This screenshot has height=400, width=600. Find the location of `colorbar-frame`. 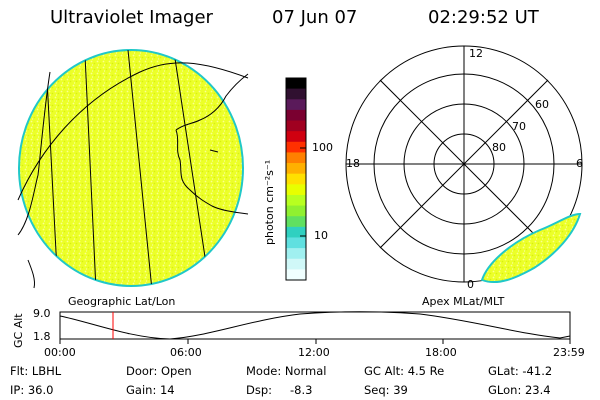

colorbar-frame is located at coordinates (296, 179).